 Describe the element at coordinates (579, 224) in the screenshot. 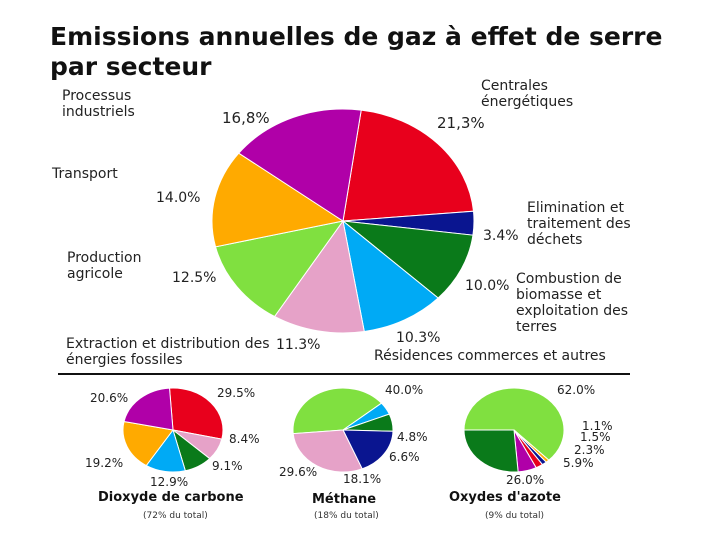

I see `label-dechets: Elimination et traitement des déchets` at that location.